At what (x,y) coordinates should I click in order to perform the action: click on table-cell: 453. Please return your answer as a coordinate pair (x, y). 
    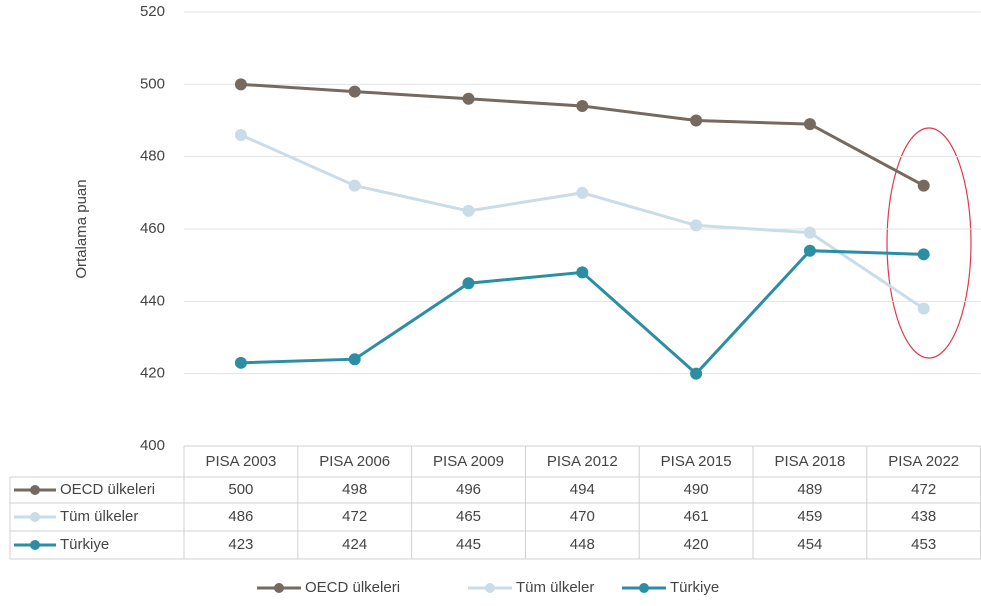
    Looking at the image, I should click on (923, 544).